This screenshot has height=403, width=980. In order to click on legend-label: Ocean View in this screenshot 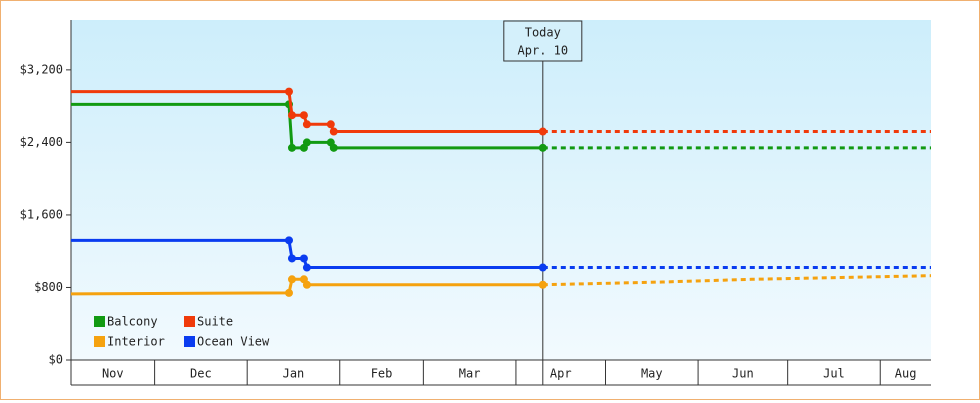, I will do `click(233, 342)`.